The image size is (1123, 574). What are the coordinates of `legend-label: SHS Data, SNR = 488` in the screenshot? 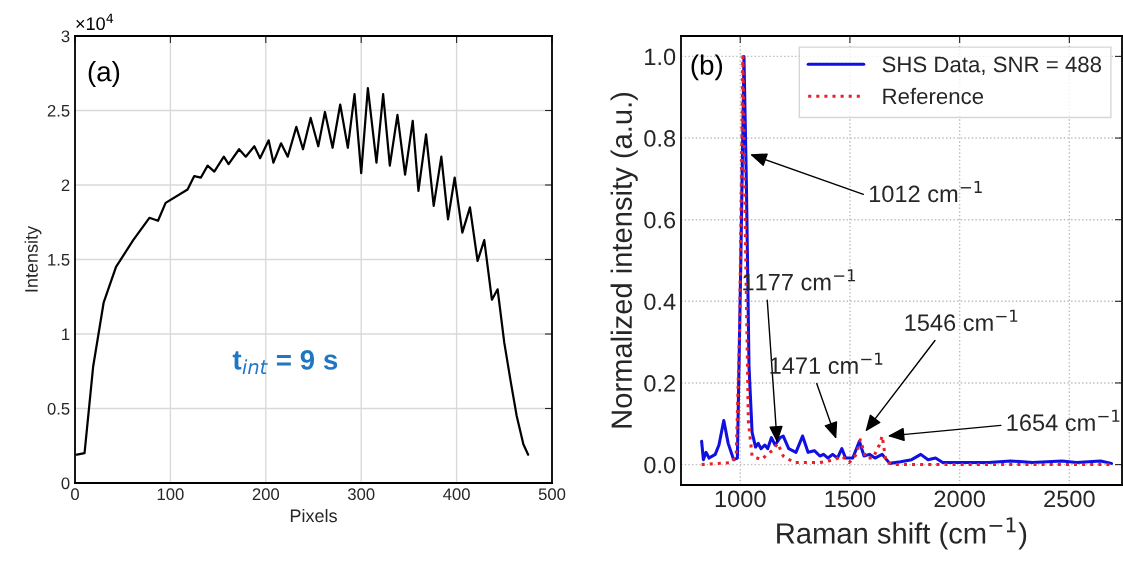 It's located at (992, 65).